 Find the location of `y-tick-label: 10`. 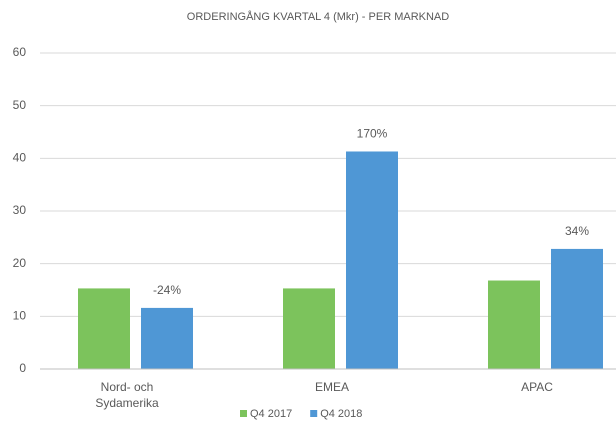

y-tick-label: 10 is located at coordinates (20, 316).